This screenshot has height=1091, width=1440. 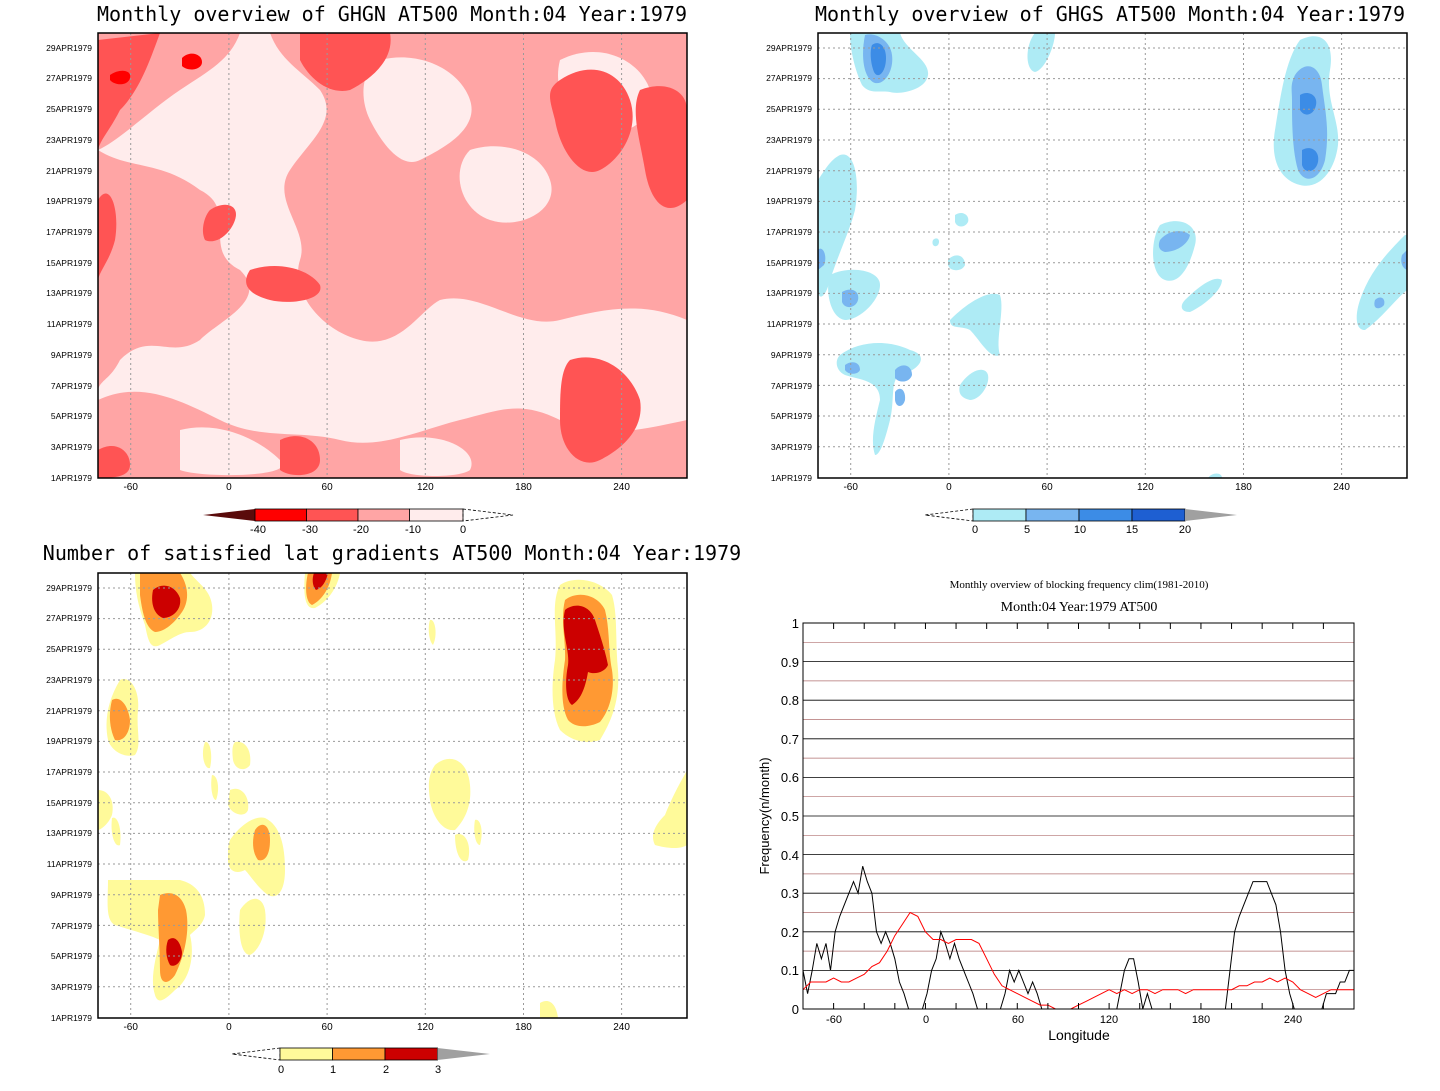 I want to click on y-tick-label: 0.6, so click(x=790, y=777).